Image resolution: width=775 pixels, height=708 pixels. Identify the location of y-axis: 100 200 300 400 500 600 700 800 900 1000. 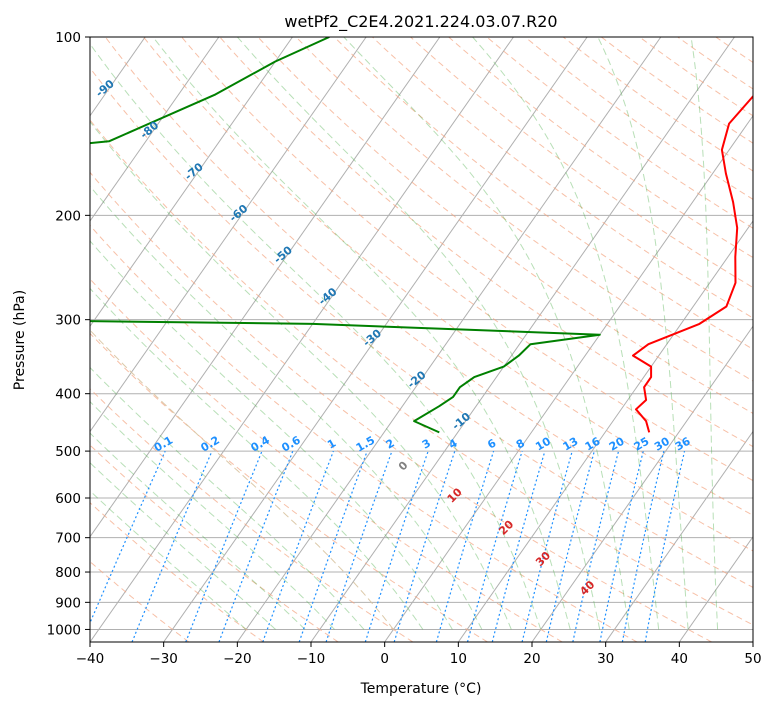
(68, 334).